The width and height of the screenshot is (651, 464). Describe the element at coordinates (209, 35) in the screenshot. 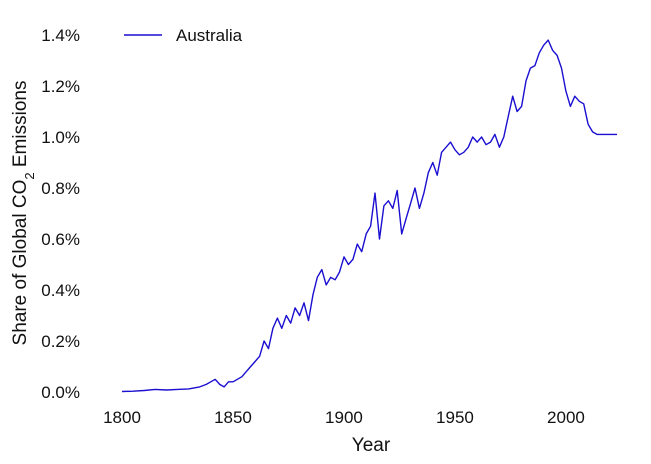

I see `legend-label-australia: Australia` at that location.